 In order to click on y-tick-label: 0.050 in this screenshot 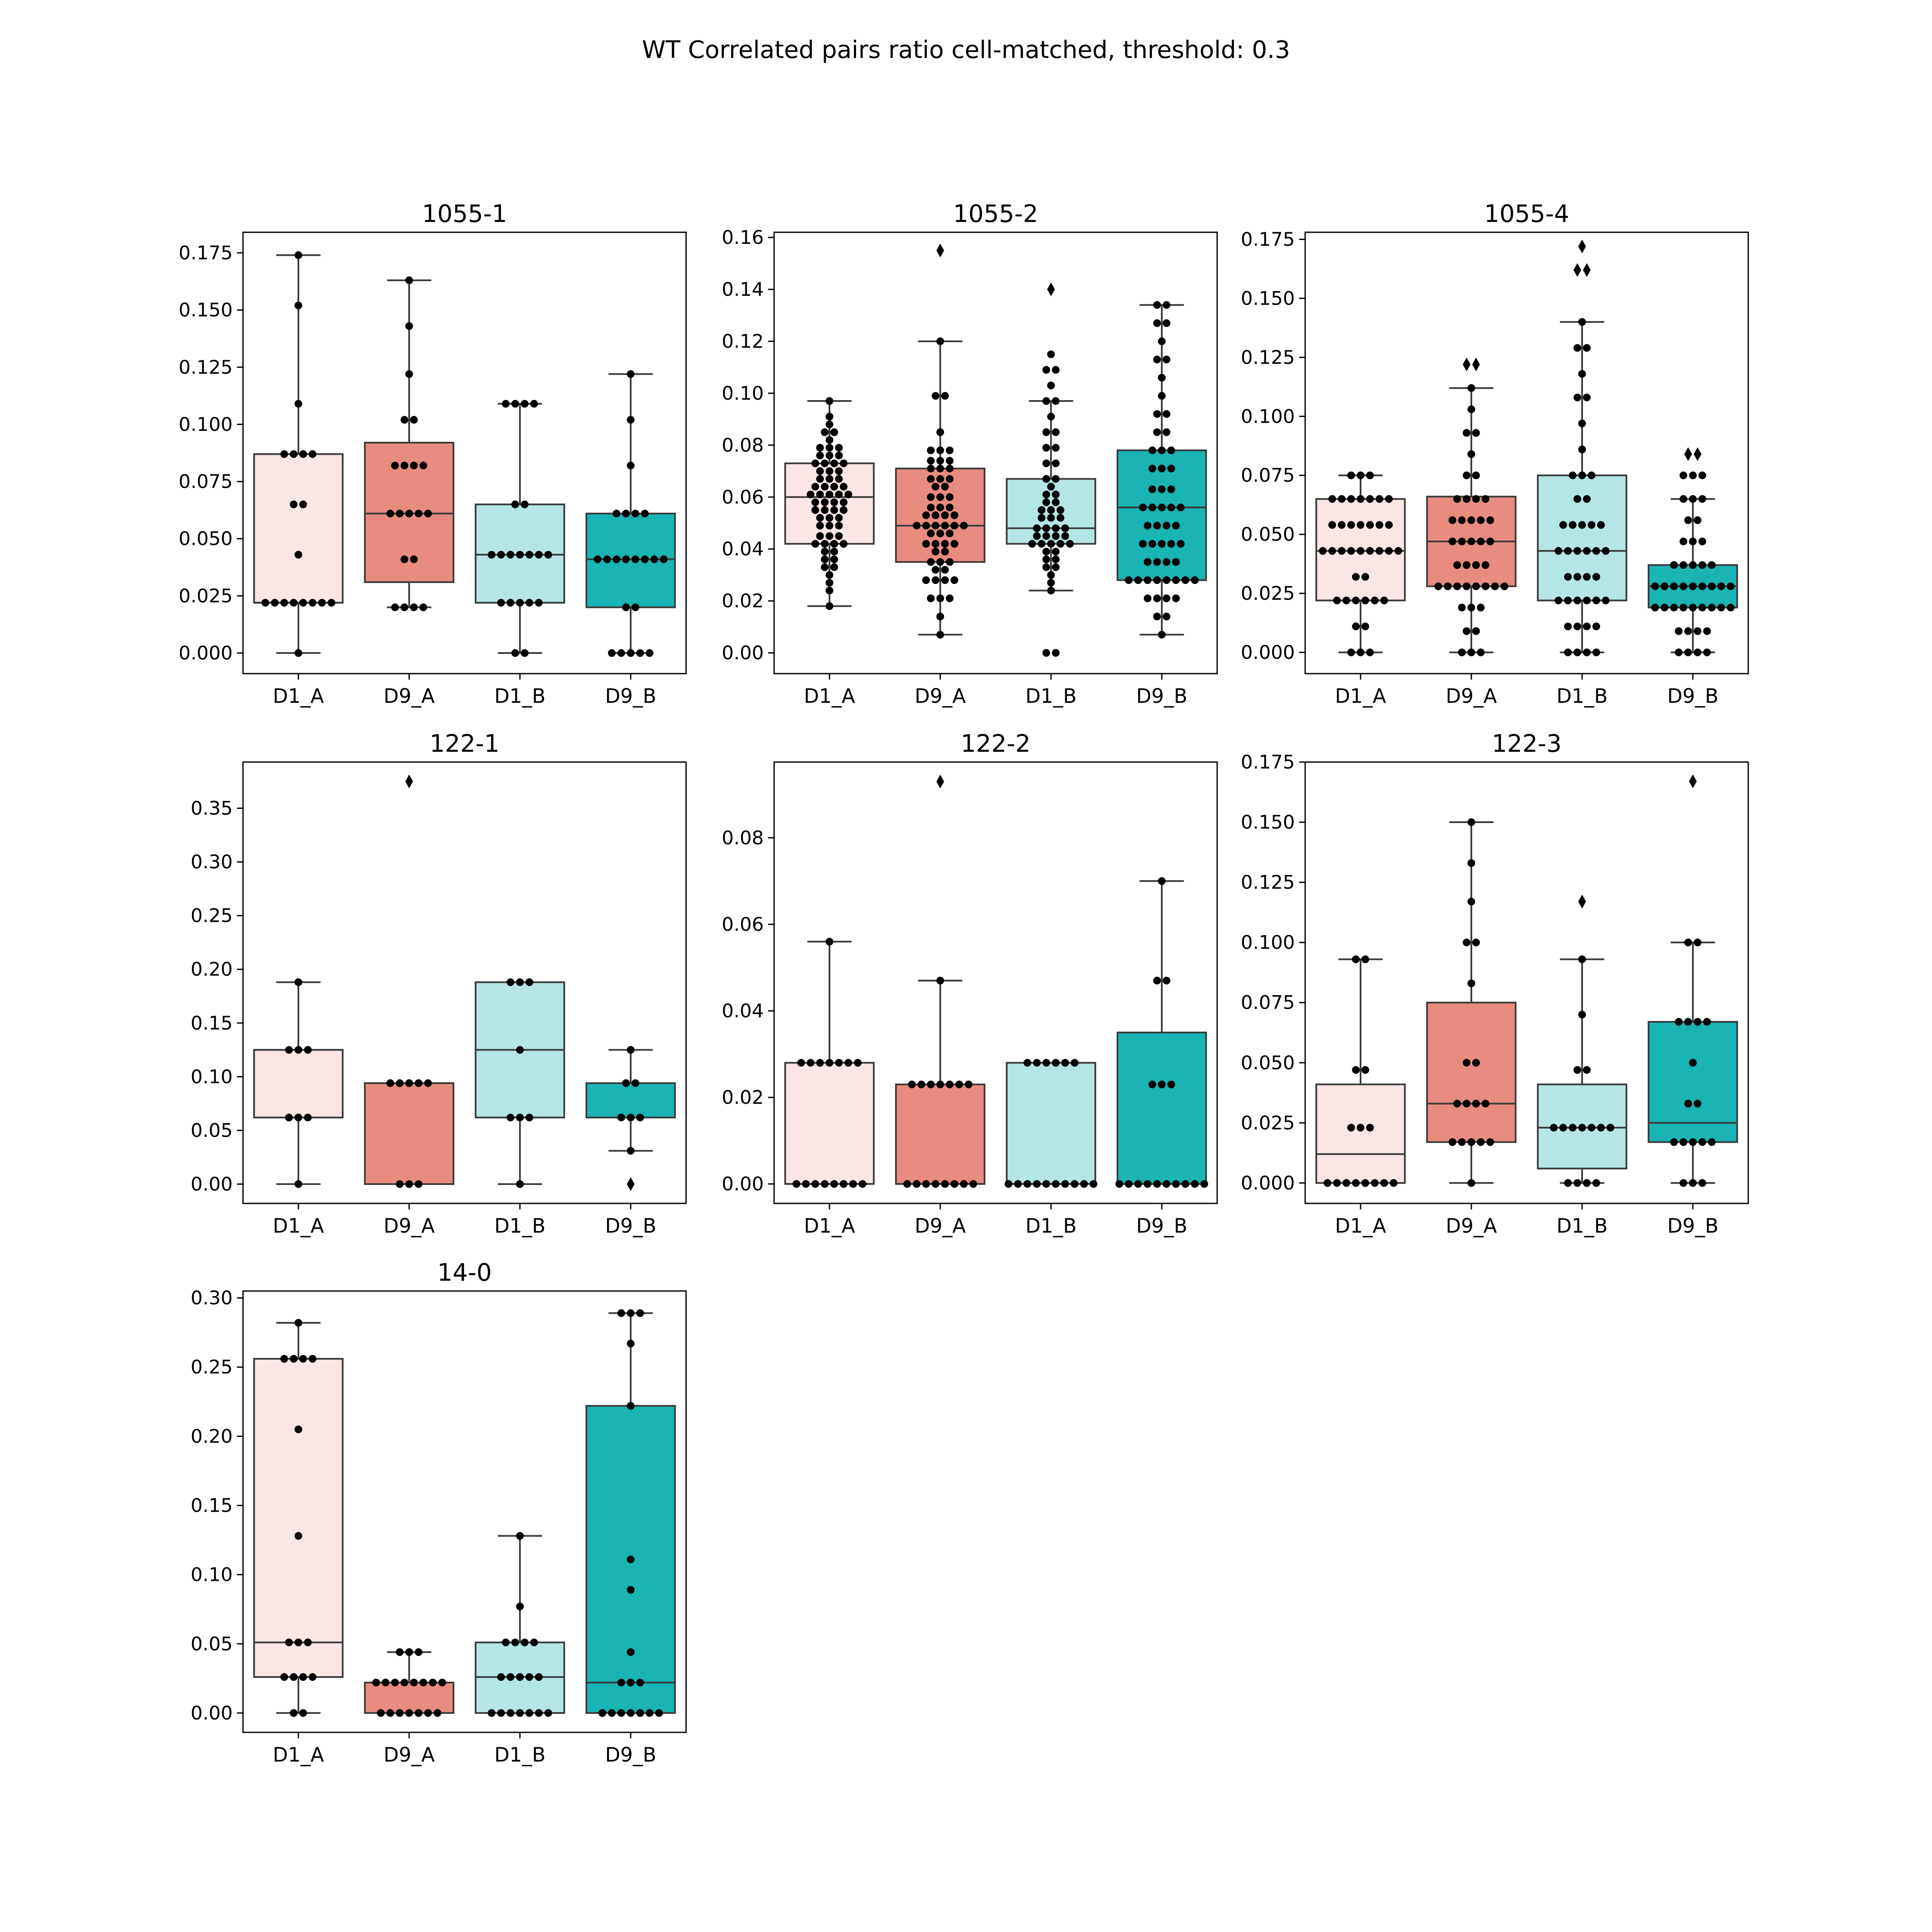, I will do `click(206, 539)`.